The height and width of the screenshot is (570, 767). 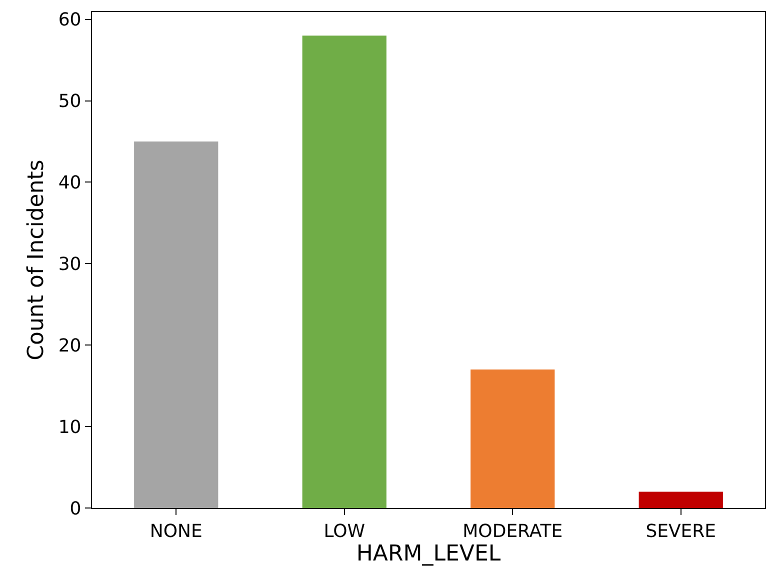 I want to click on x-axis-title: HARM_LEVEL, so click(x=429, y=554).